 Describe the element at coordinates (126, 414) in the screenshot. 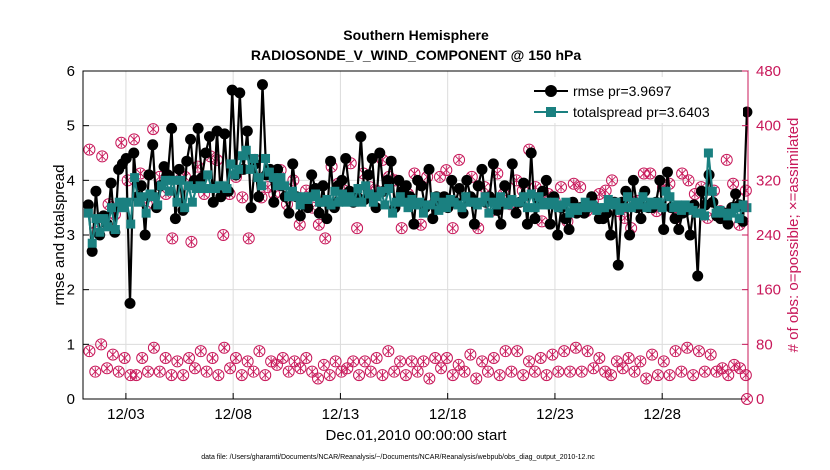

I see `x-tick-label: 12/03` at that location.